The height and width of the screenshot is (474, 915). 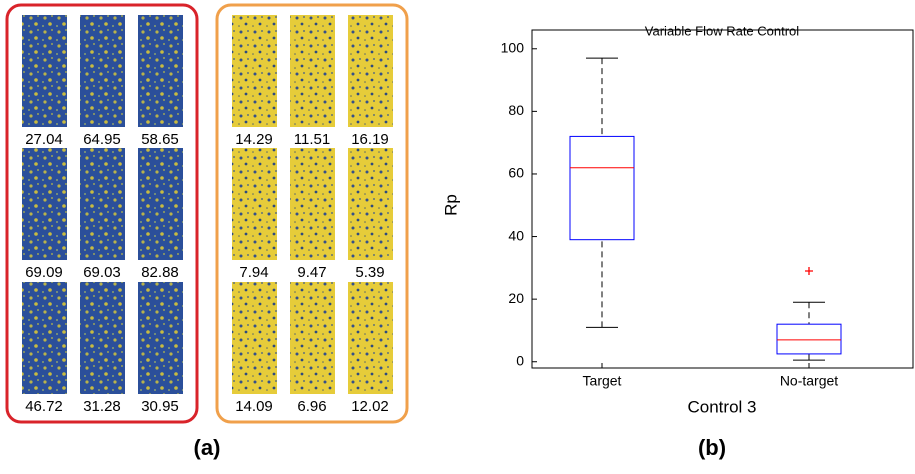 I want to click on strip-value: 9.47, so click(x=311, y=272).